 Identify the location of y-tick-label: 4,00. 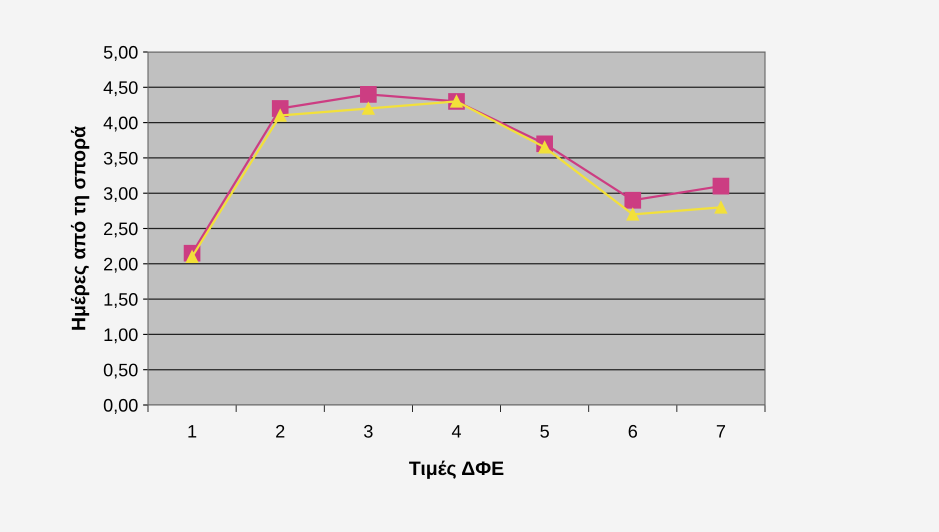
(121, 124).